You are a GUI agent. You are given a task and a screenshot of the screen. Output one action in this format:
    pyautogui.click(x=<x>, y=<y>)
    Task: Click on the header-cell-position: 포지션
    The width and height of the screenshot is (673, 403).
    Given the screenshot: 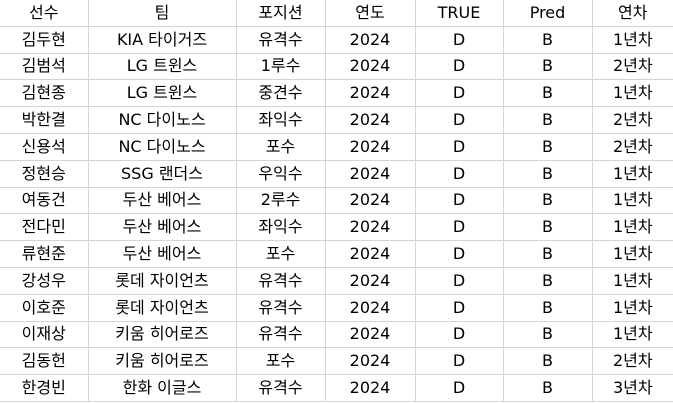 What is the action you would take?
    pyautogui.click(x=280, y=13)
    